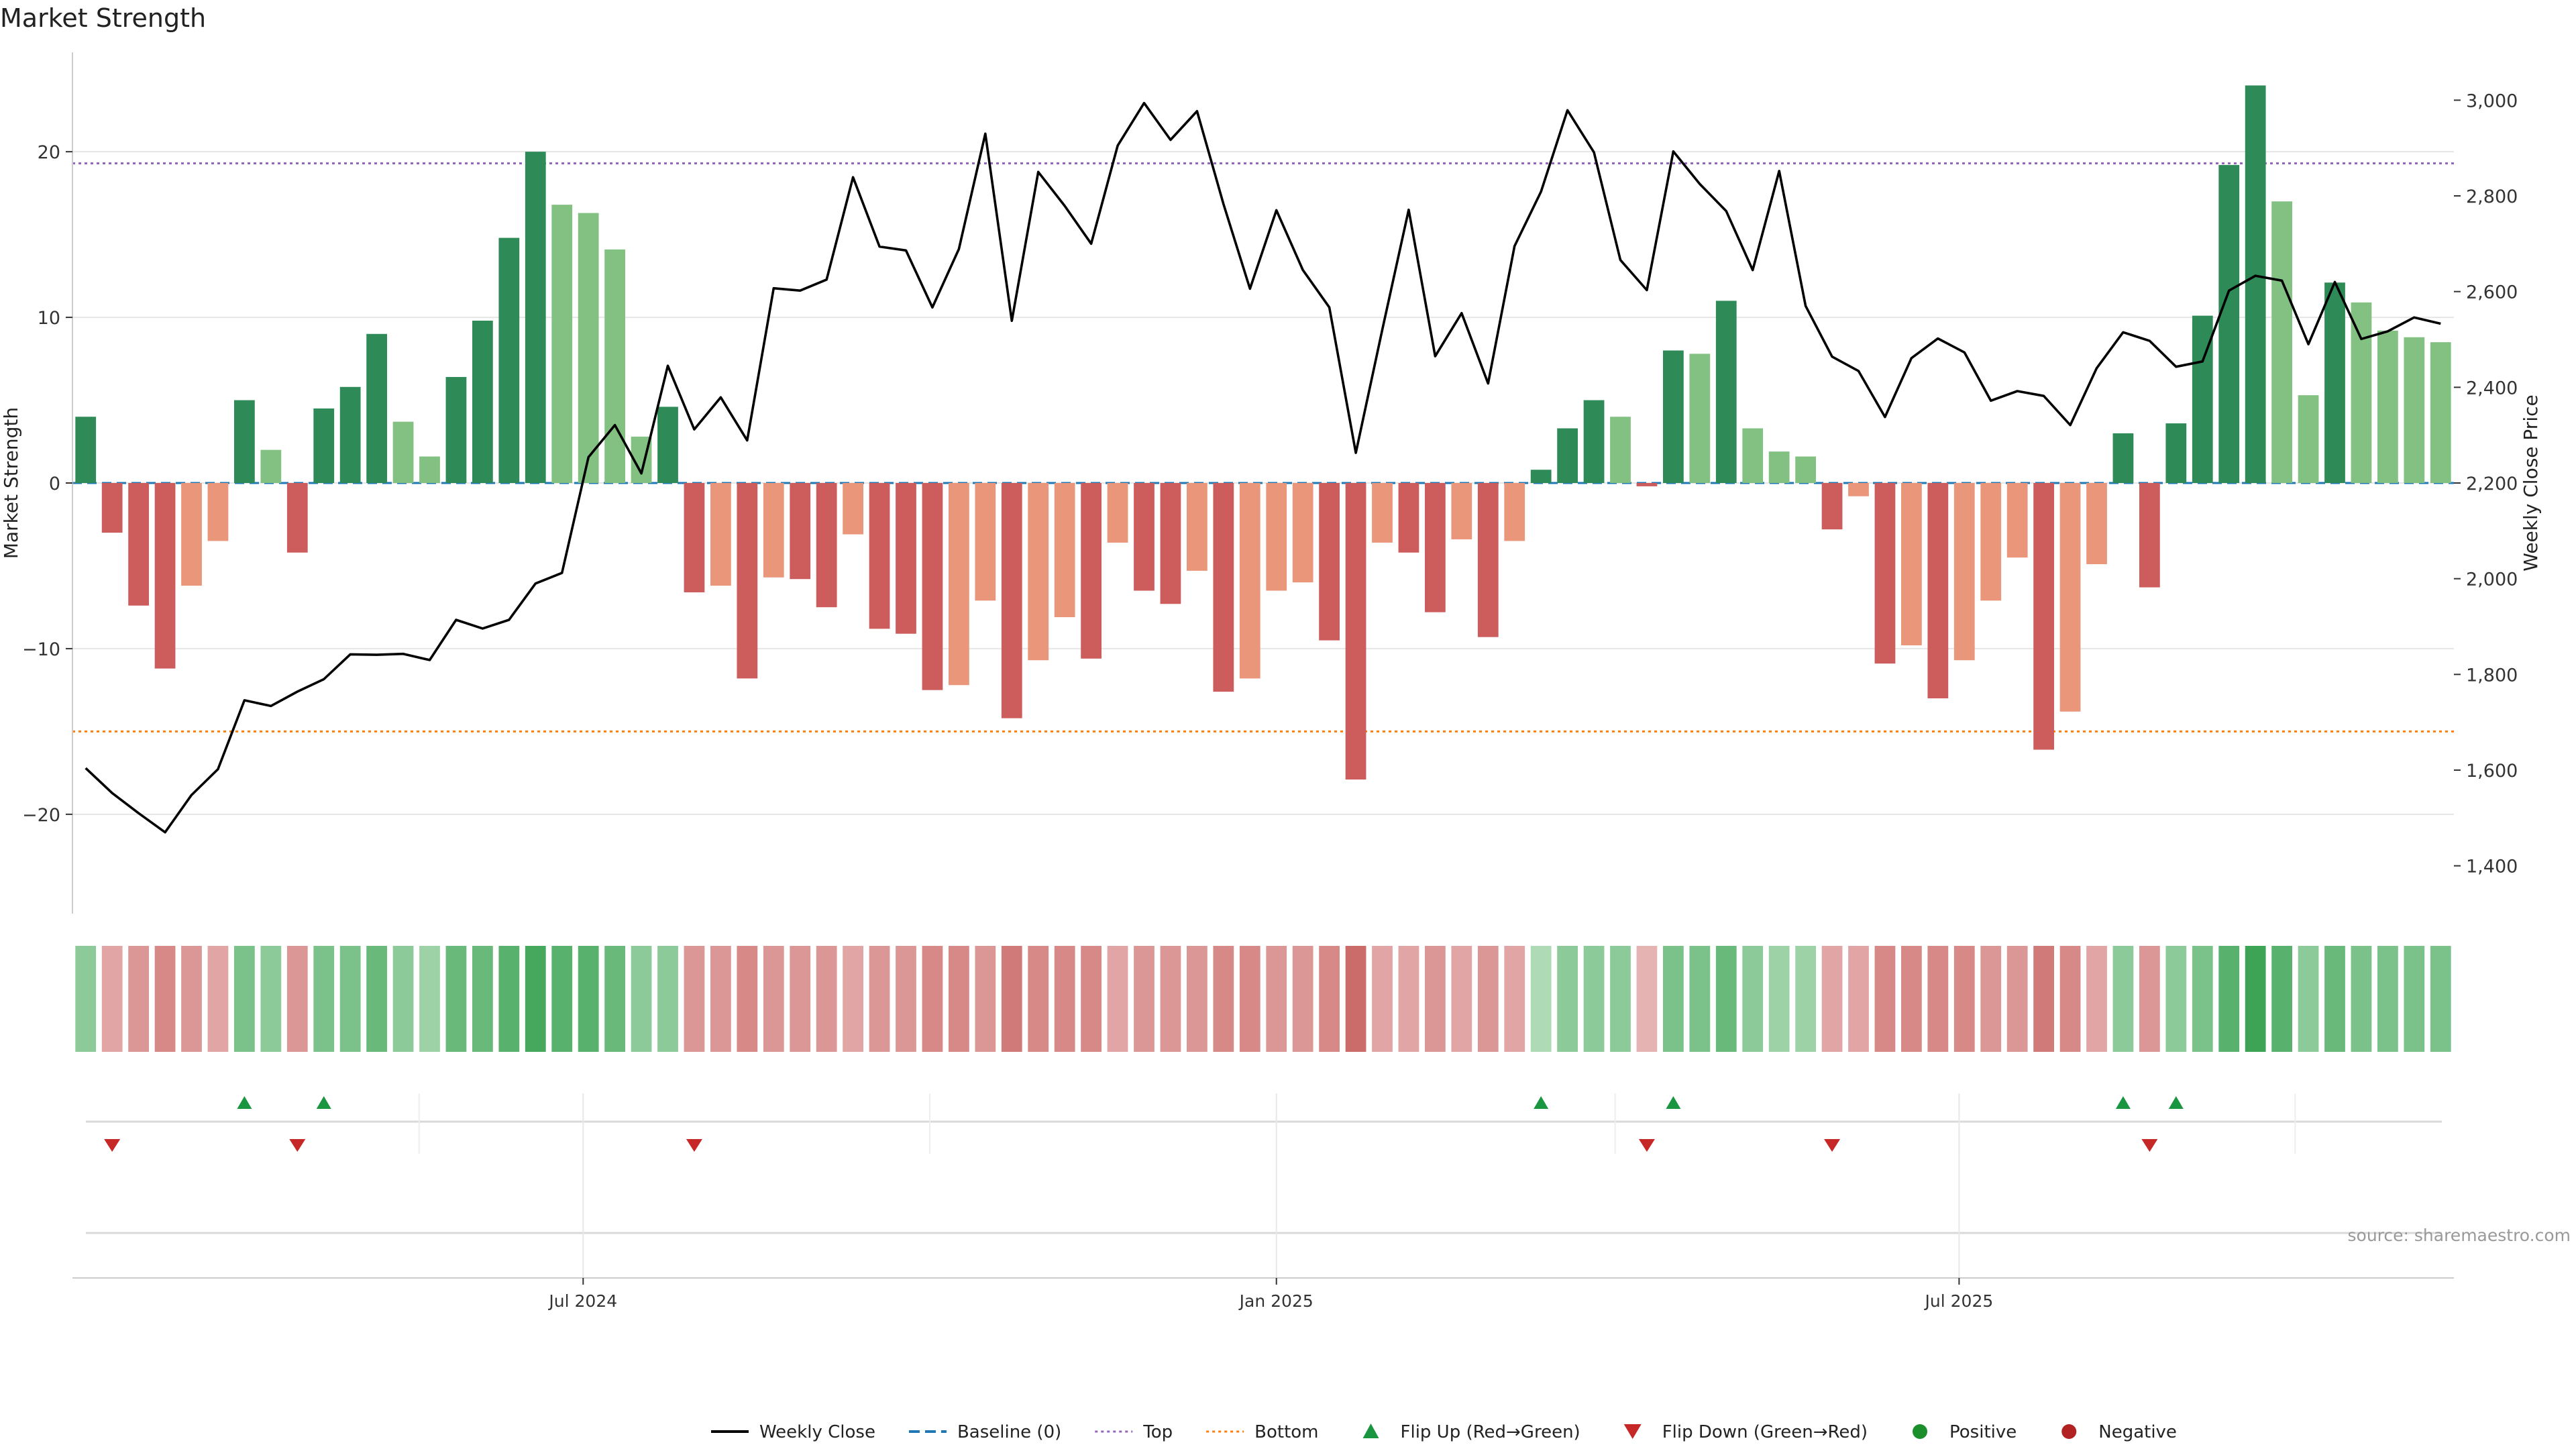 This screenshot has width=2576, height=1449. What do you see at coordinates (1490, 1432) in the screenshot?
I see `legend-label: Flip Up (Red→Green)` at bounding box center [1490, 1432].